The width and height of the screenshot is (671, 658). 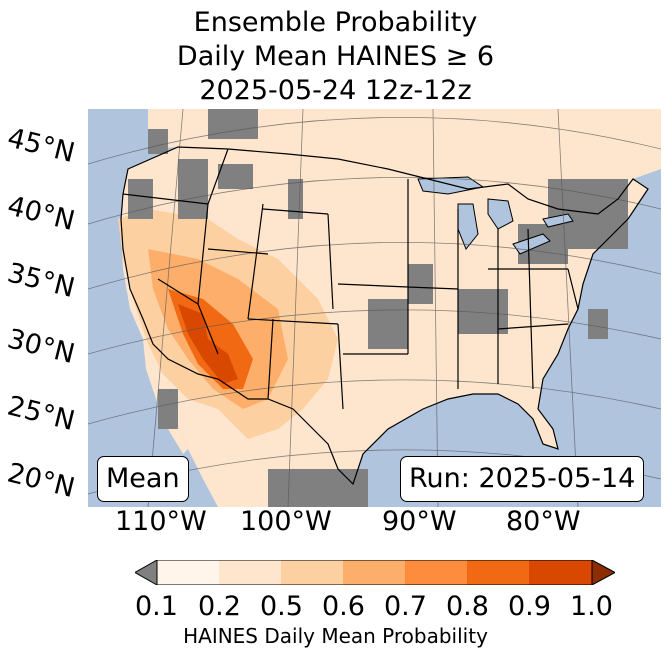 What do you see at coordinates (208, 344) in the screenshot?
I see `prob-region-max` at bounding box center [208, 344].